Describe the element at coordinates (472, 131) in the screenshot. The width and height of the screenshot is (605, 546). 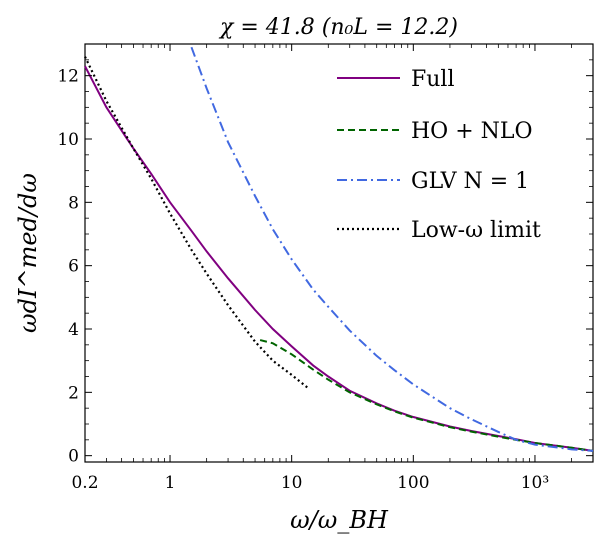
I see `legend-label-1: HO + NLO` at that location.